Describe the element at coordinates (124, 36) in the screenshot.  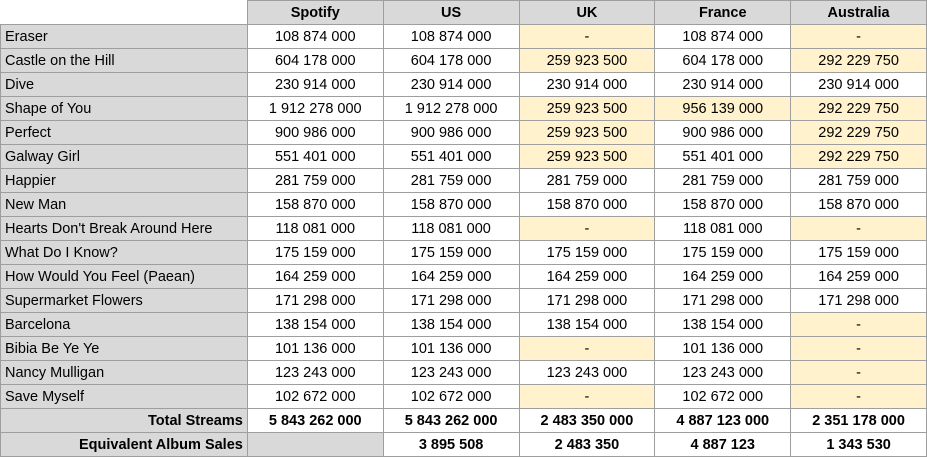
I see `song-title: Eraser` at that location.